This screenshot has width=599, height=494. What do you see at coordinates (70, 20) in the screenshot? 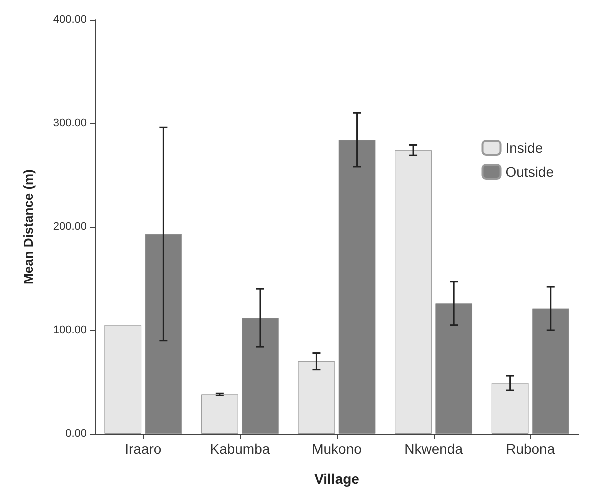
I see `y-tick-label: 400.00` at bounding box center [70, 20].